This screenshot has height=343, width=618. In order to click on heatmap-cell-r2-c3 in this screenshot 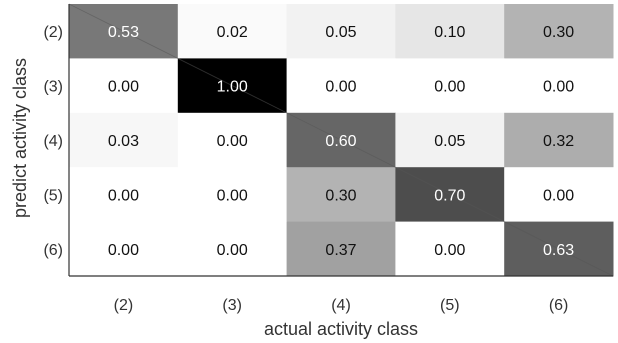, I will do `click(341, 86)`.